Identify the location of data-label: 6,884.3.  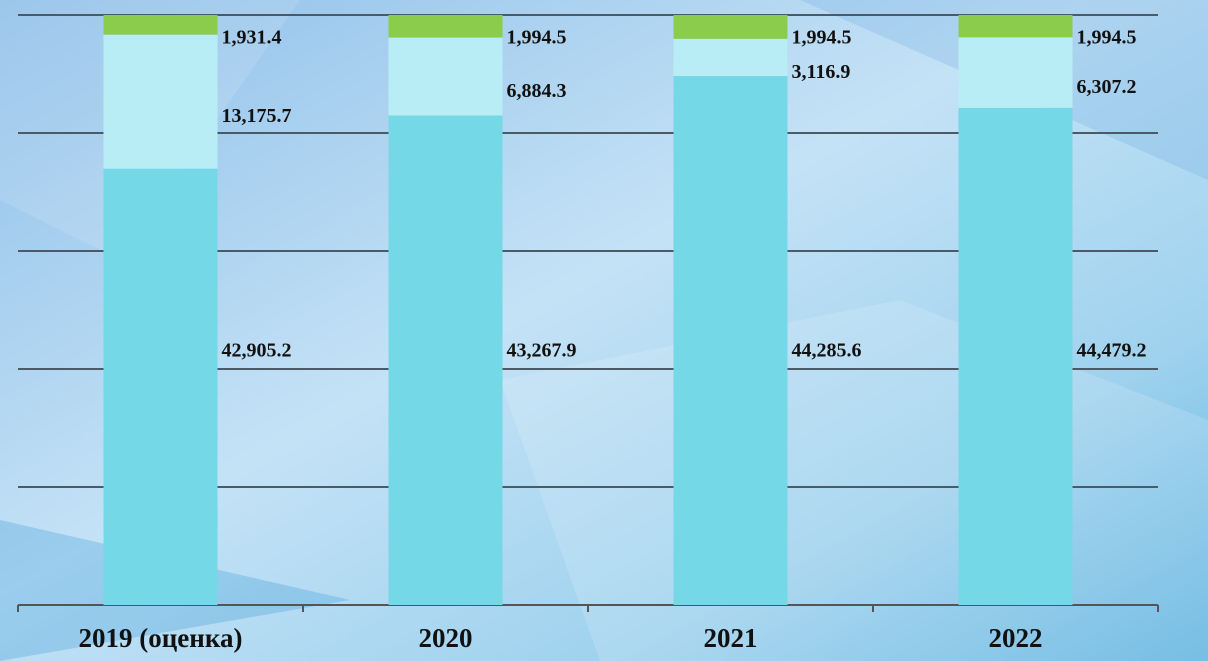
(537, 91).